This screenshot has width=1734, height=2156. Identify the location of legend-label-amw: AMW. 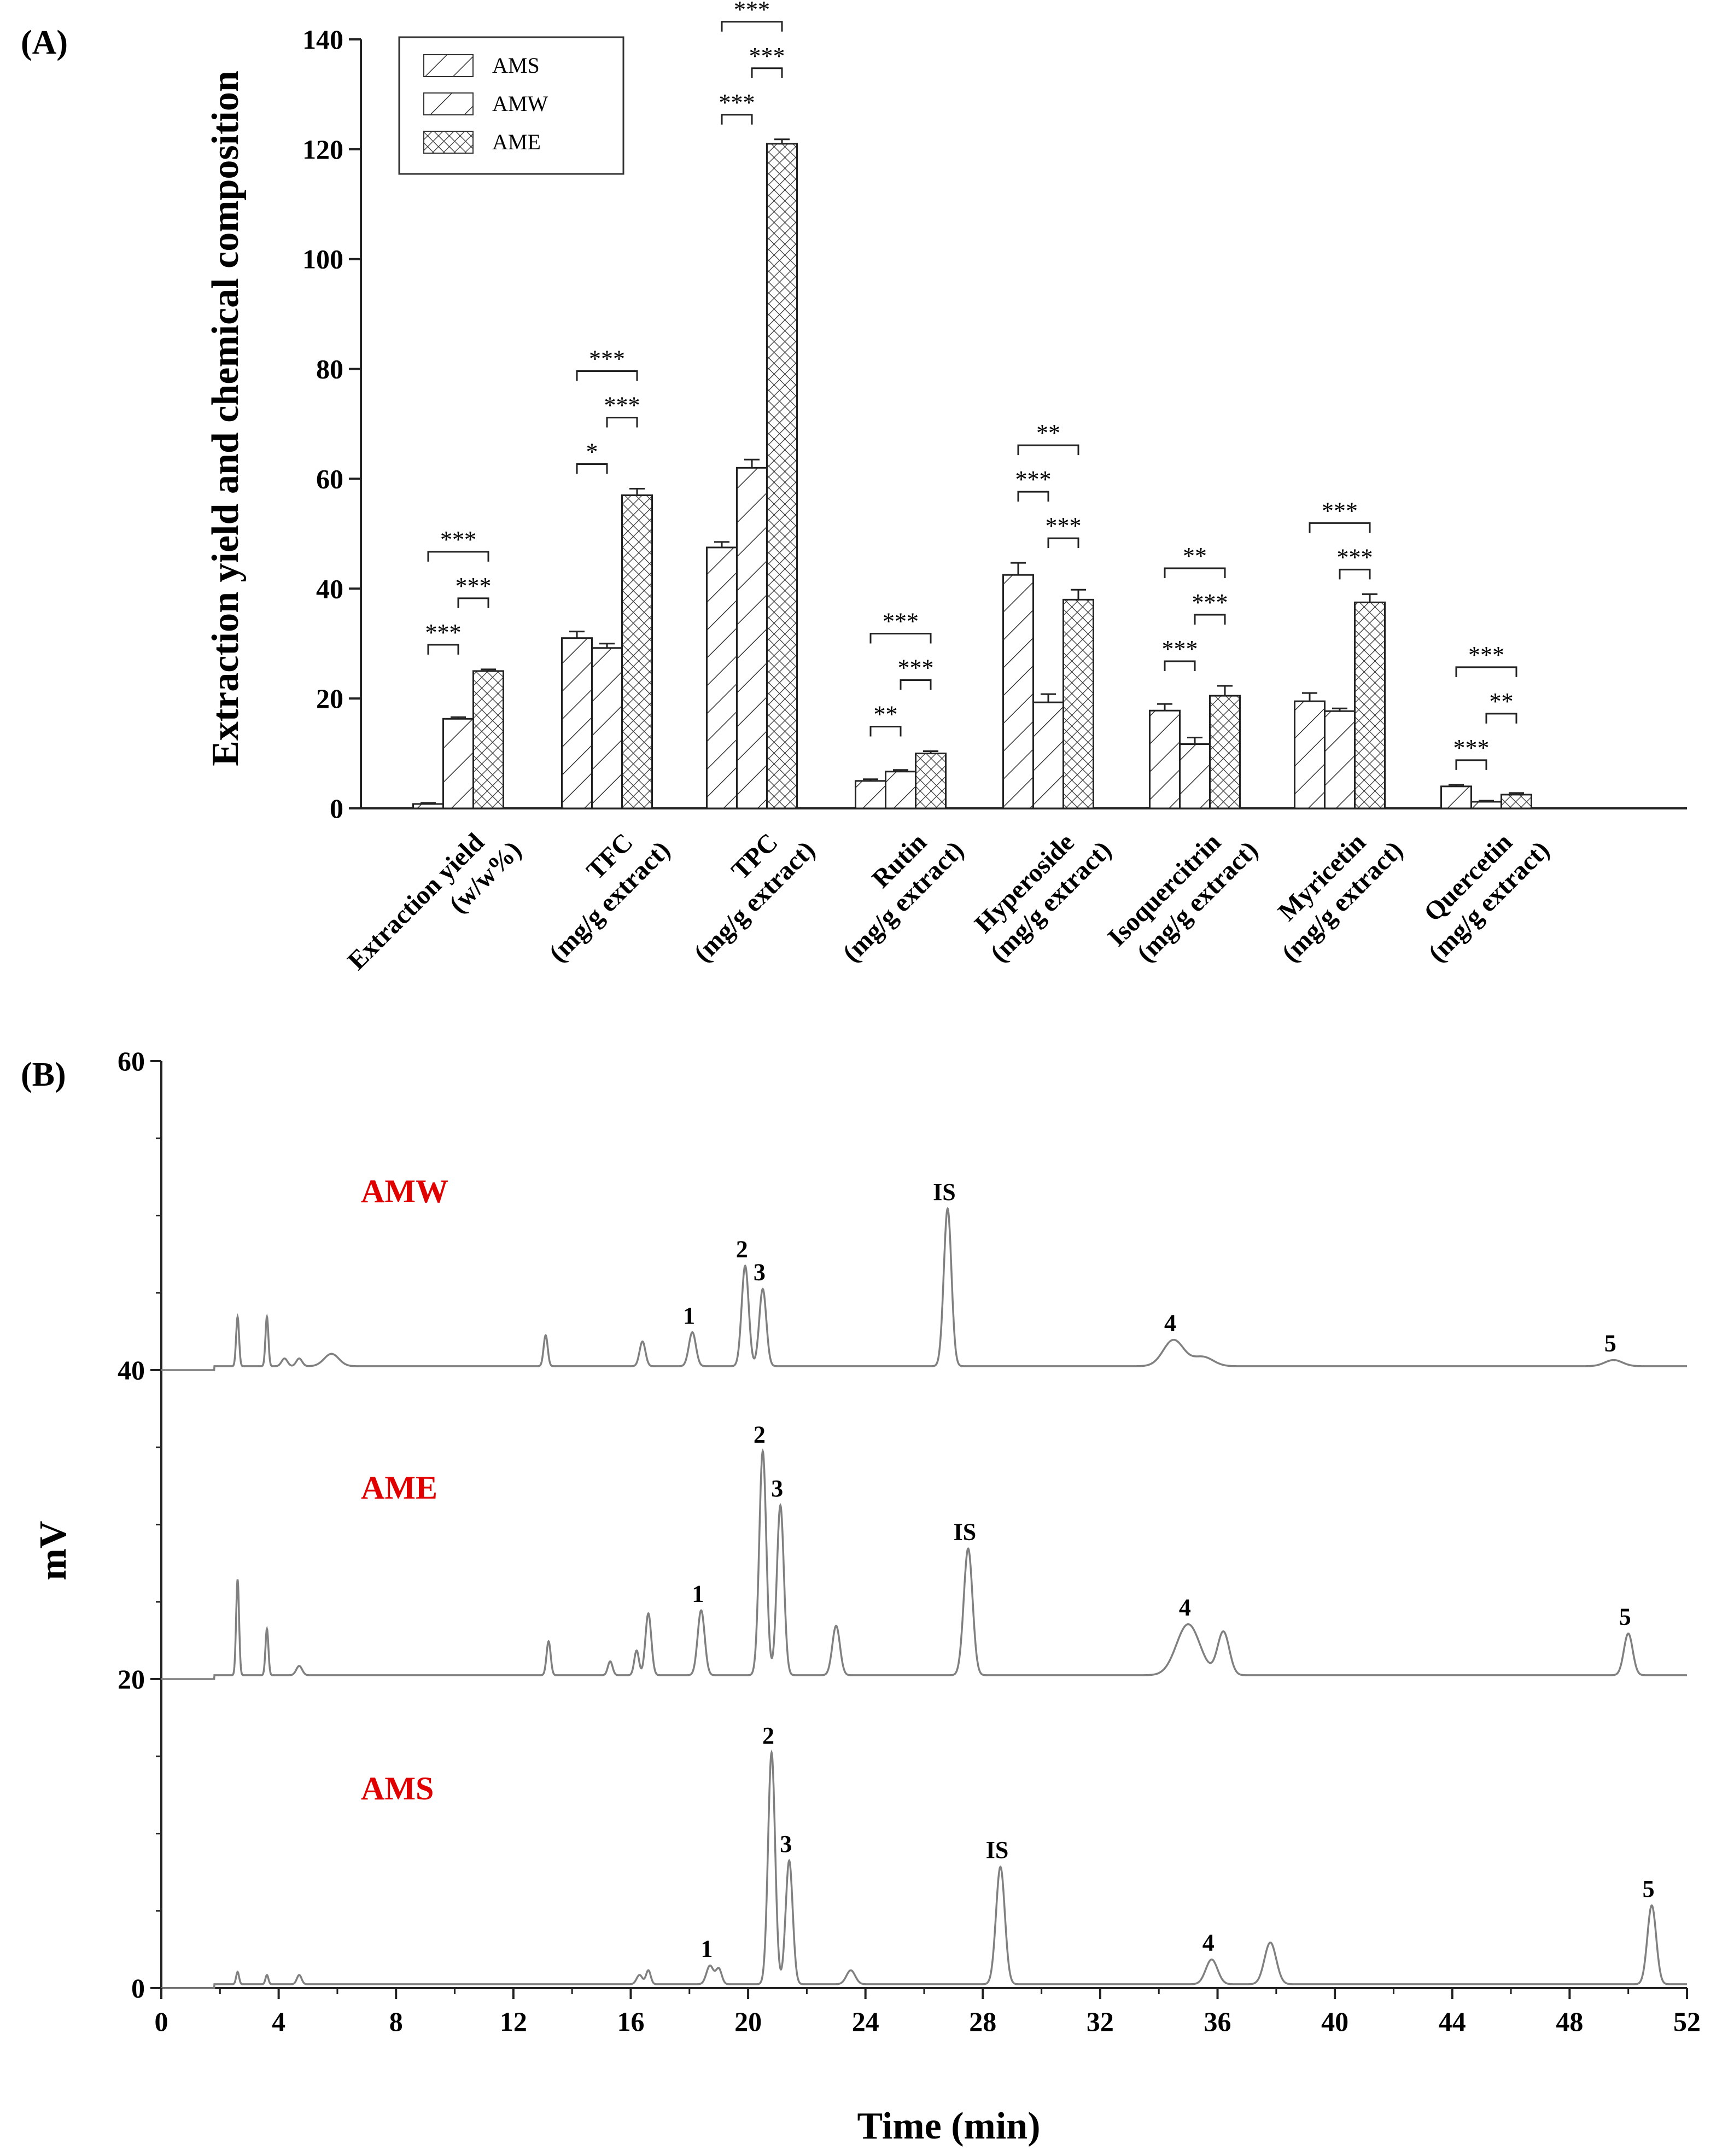
(520, 103).